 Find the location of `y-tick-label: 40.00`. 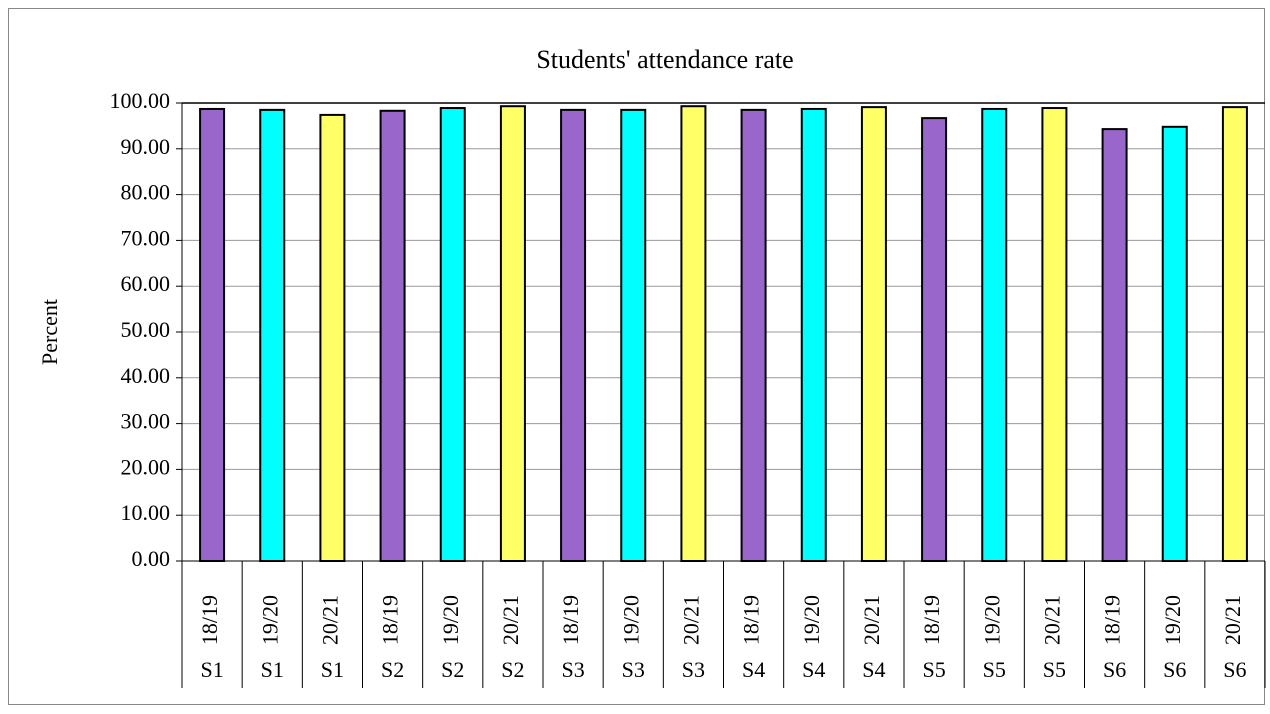

y-tick-label: 40.00 is located at coordinates (146, 375).